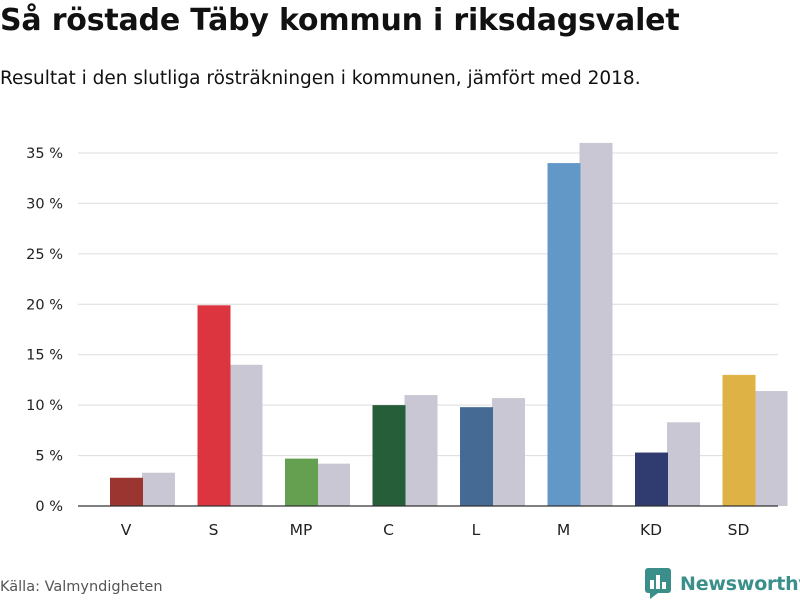  I want to click on x-tick-label: SD, so click(739, 530).